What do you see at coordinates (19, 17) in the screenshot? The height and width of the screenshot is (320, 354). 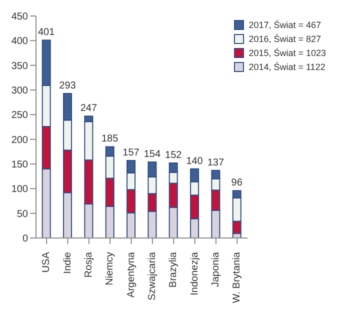 I see `y-tick-label: 450` at bounding box center [19, 17].